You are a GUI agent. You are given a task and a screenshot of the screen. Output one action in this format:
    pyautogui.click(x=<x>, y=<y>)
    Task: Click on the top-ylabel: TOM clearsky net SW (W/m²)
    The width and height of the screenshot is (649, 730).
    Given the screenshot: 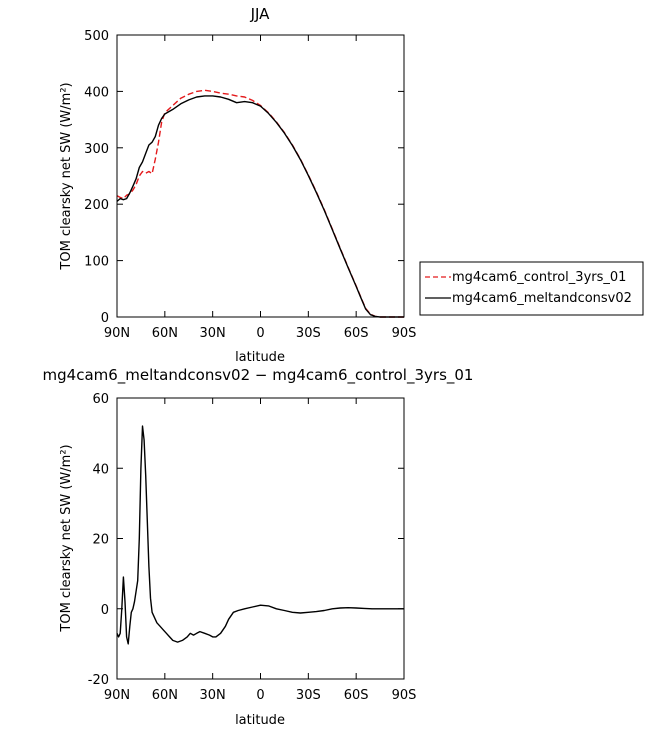 What is the action you would take?
    pyautogui.click(x=66, y=176)
    